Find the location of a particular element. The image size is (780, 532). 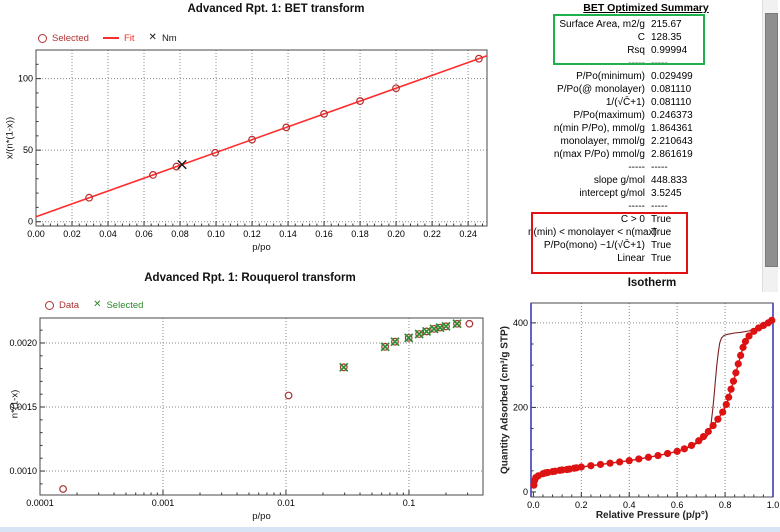

scrollbar-thumb is located at coordinates (771, 140).